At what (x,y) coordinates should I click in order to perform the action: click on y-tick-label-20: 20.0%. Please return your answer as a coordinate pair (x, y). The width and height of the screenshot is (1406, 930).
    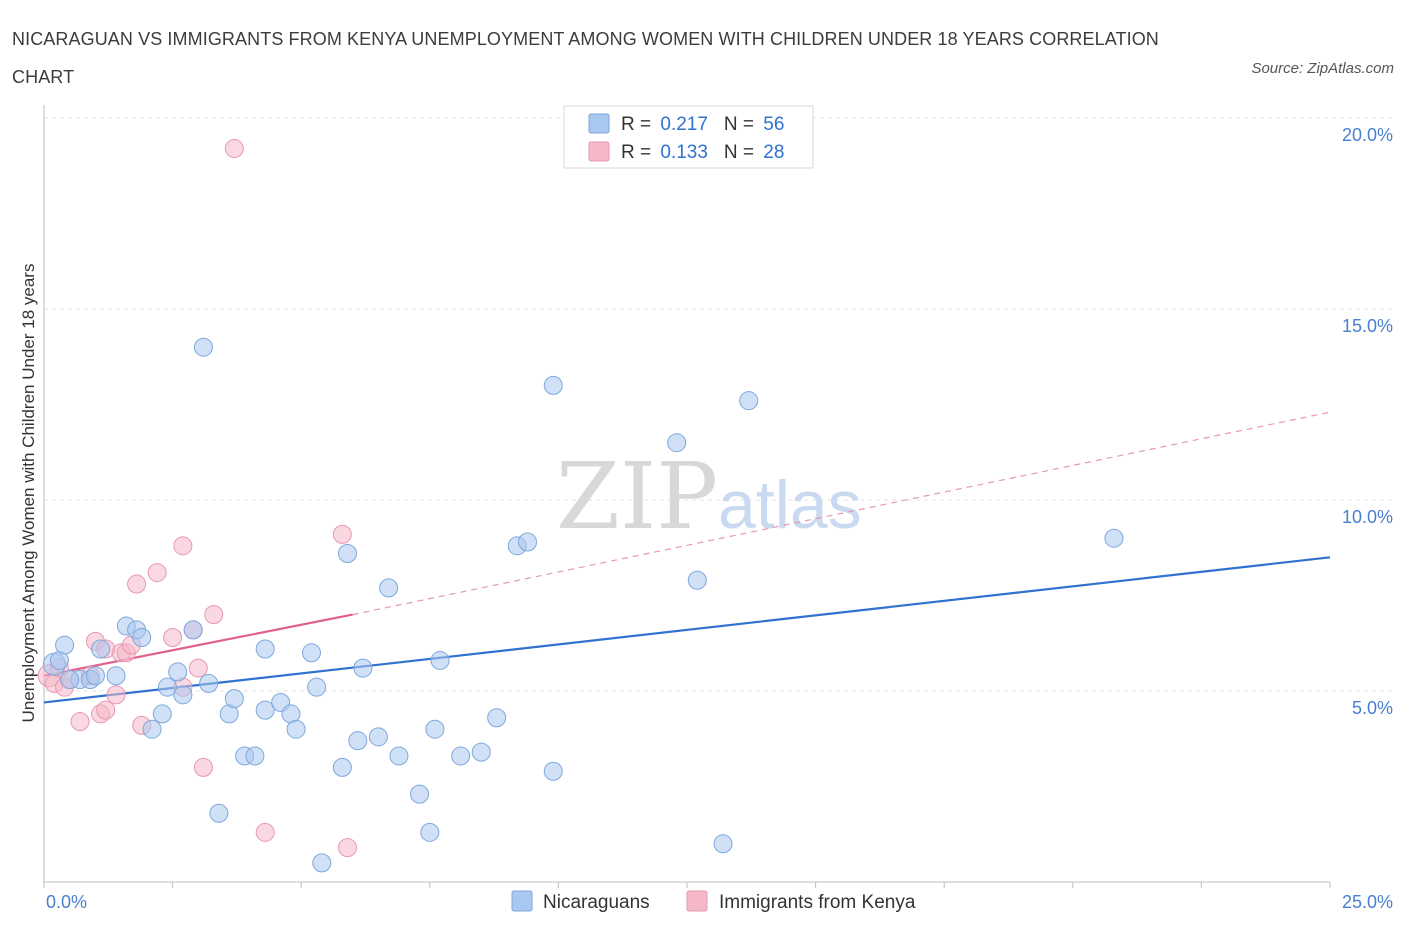
    Looking at the image, I should click on (1367, 135).